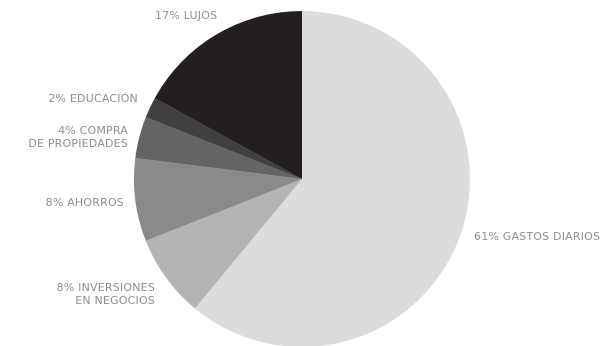 The height and width of the screenshot is (346, 606). I want to click on pie-slice-lujos, so click(228, 95).